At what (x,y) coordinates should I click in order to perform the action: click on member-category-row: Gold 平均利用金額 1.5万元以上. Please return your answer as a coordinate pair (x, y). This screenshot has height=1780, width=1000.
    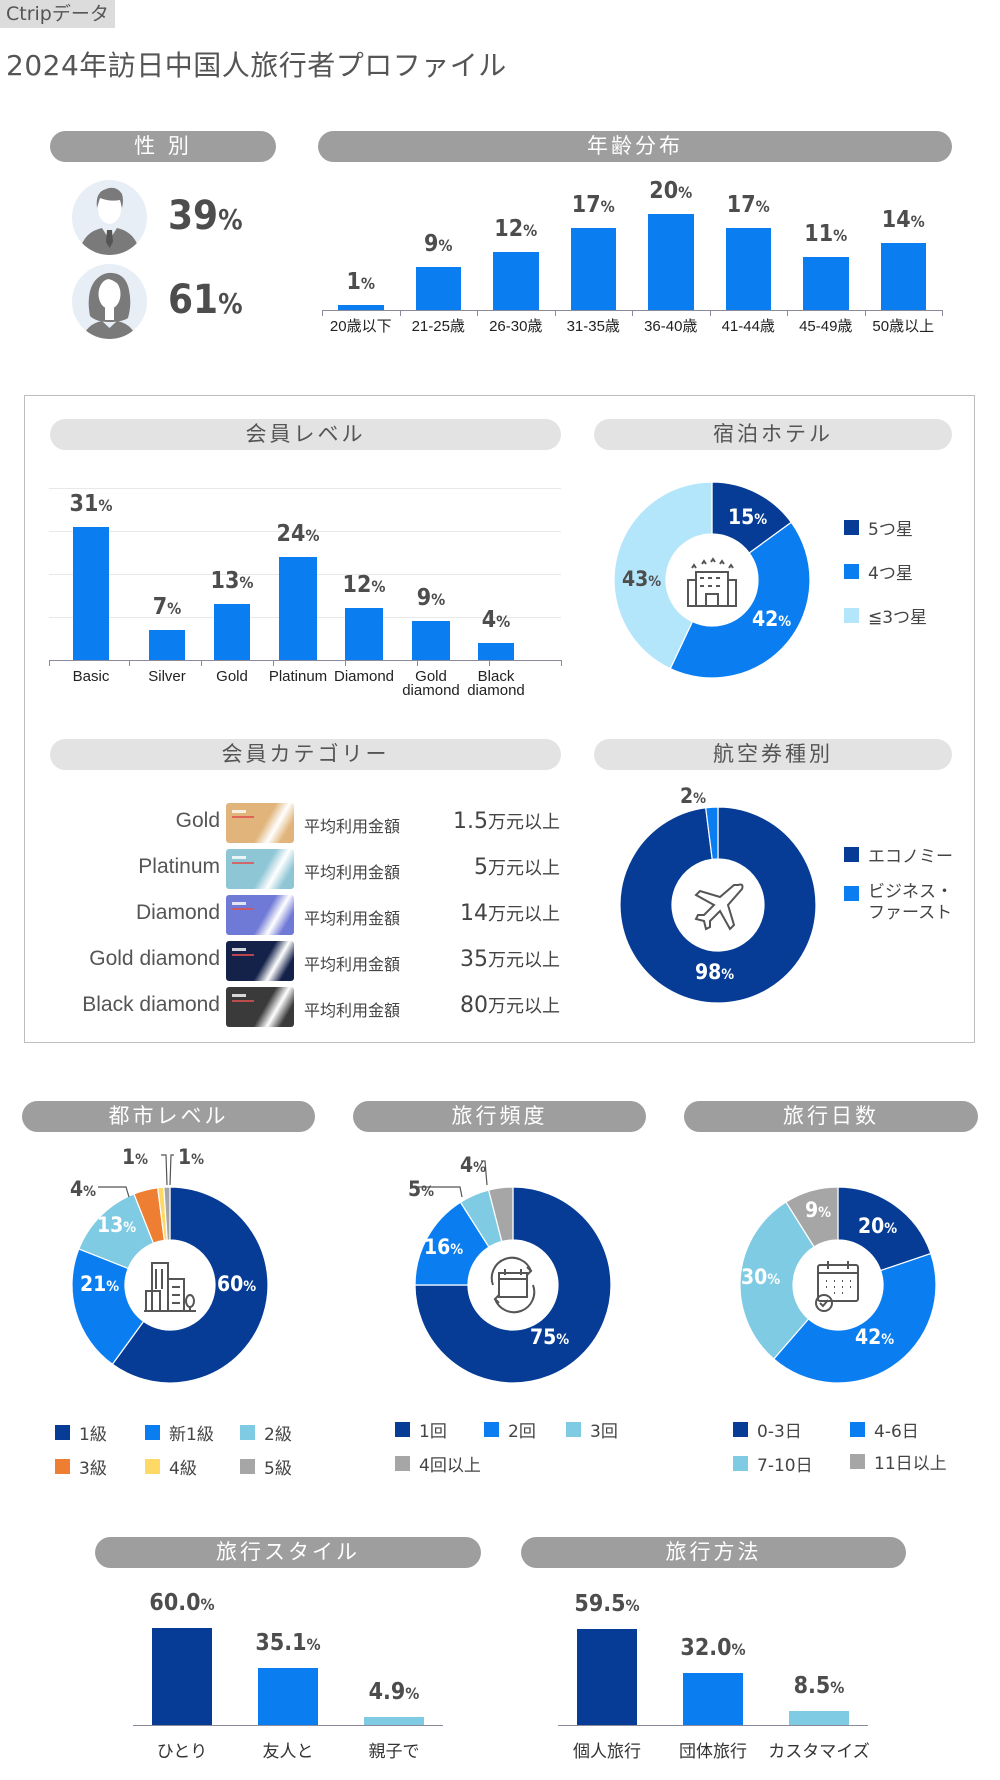
    Looking at the image, I should click on (300, 823).